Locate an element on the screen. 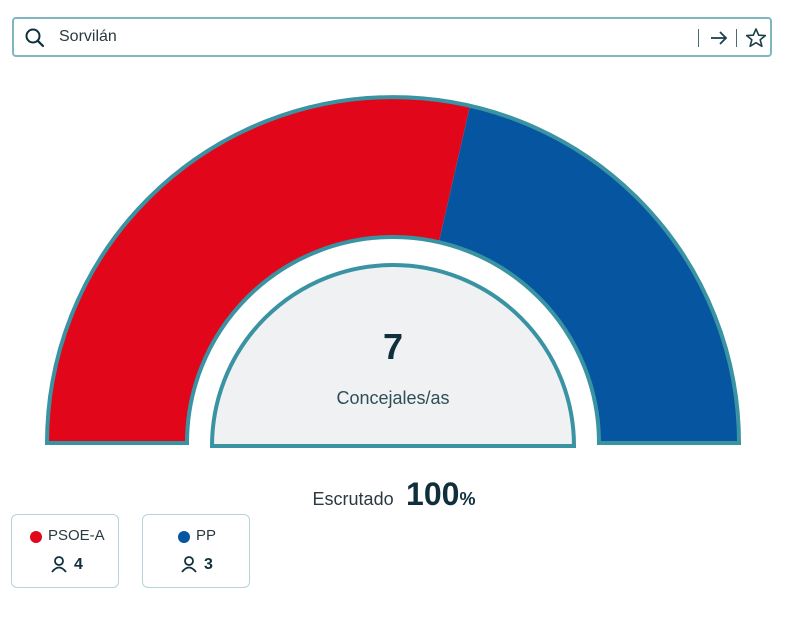 This screenshot has height=620, width=788. scrutiny-unit: % is located at coordinates (467, 499).